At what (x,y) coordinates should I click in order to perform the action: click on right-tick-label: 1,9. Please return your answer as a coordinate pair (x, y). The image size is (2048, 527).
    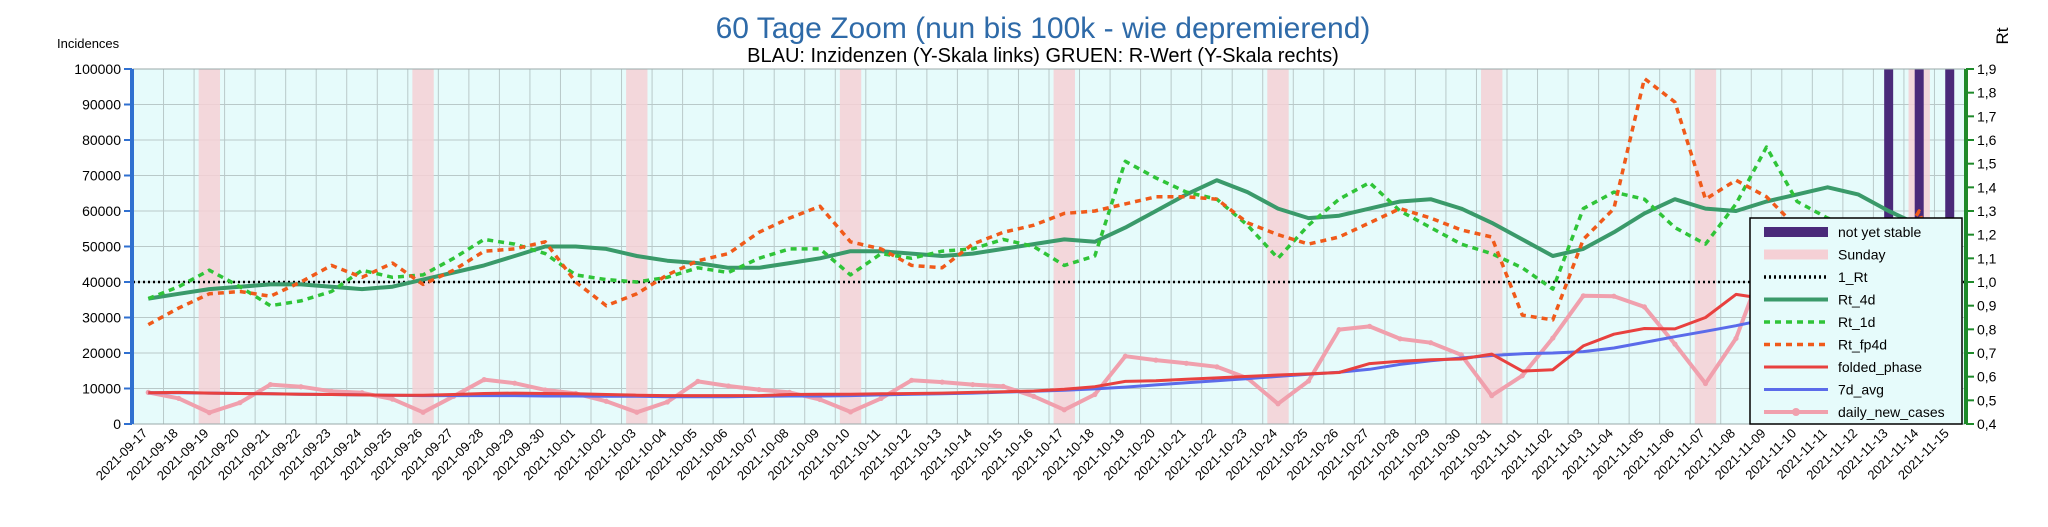
    Looking at the image, I should click on (1987, 69).